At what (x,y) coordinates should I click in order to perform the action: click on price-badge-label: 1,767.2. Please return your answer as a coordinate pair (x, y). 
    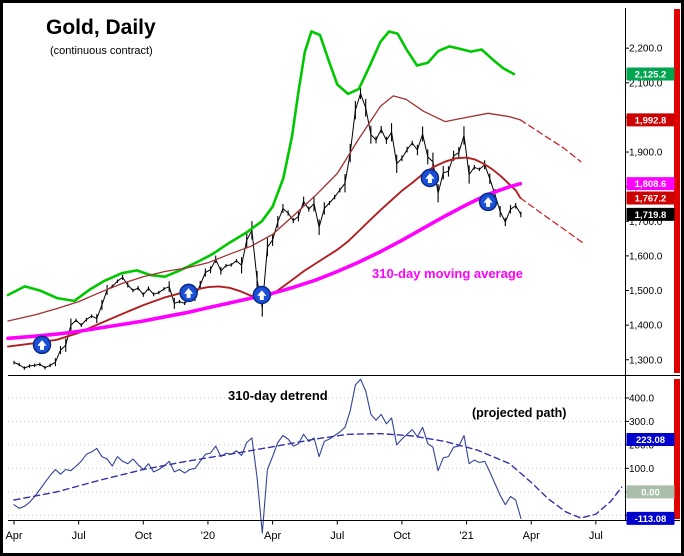
    Looking at the image, I should click on (651, 199).